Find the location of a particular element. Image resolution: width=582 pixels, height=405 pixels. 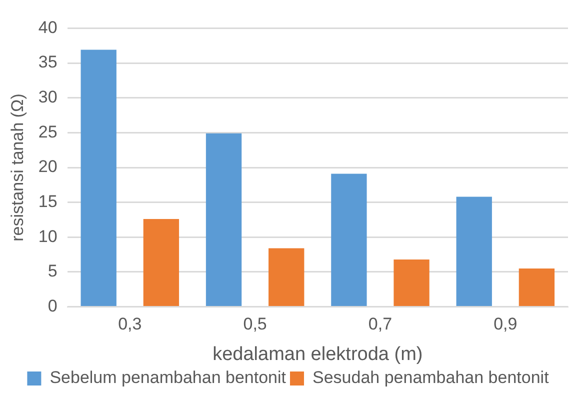

y-tick-label: 40 is located at coordinates (48, 27).